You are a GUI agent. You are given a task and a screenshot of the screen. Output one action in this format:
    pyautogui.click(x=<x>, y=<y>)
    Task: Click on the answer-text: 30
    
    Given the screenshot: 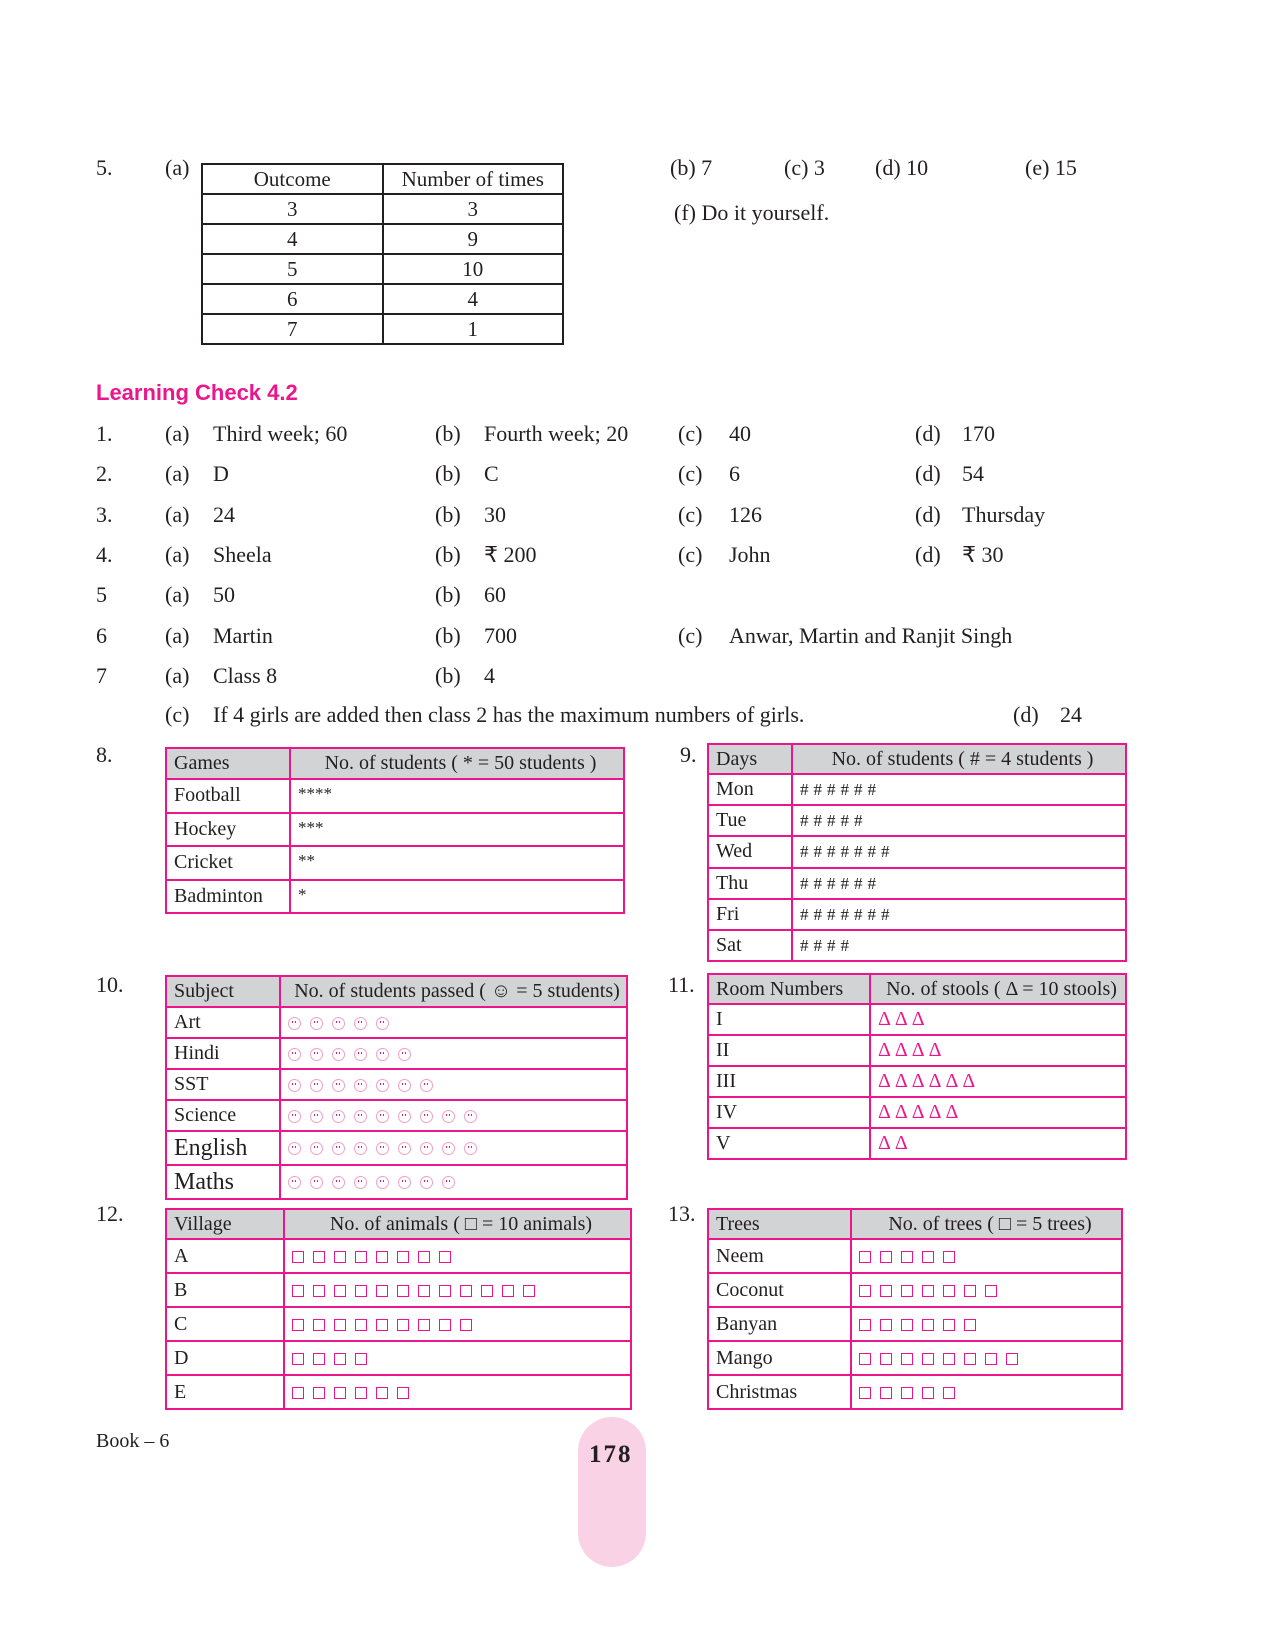 What is the action you would take?
    pyautogui.click(x=495, y=514)
    